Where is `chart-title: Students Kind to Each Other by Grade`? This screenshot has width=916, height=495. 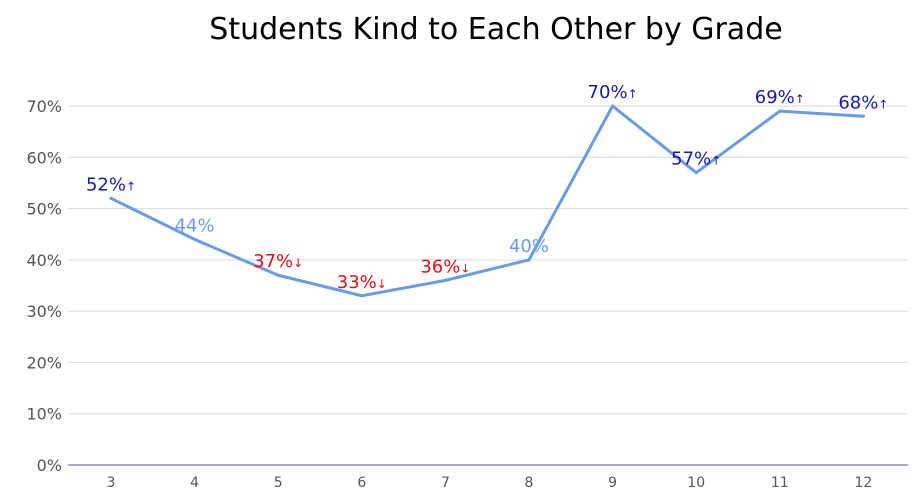
chart-title: Students Kind to Each Other by Grade is located at coordinates (495, 29).